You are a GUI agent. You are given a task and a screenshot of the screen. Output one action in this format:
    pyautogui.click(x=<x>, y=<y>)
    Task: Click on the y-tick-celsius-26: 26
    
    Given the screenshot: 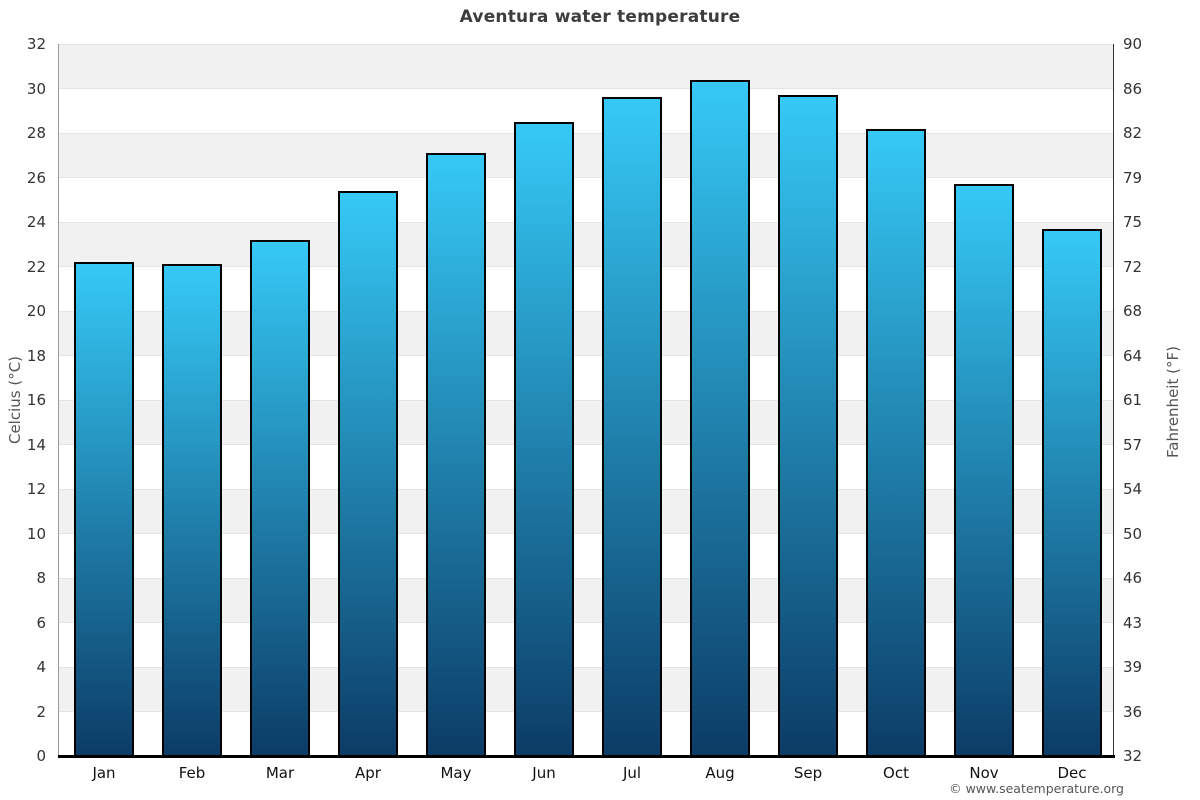 What is the action you would take?
    pyautogui.click(x=36, y=177)
    